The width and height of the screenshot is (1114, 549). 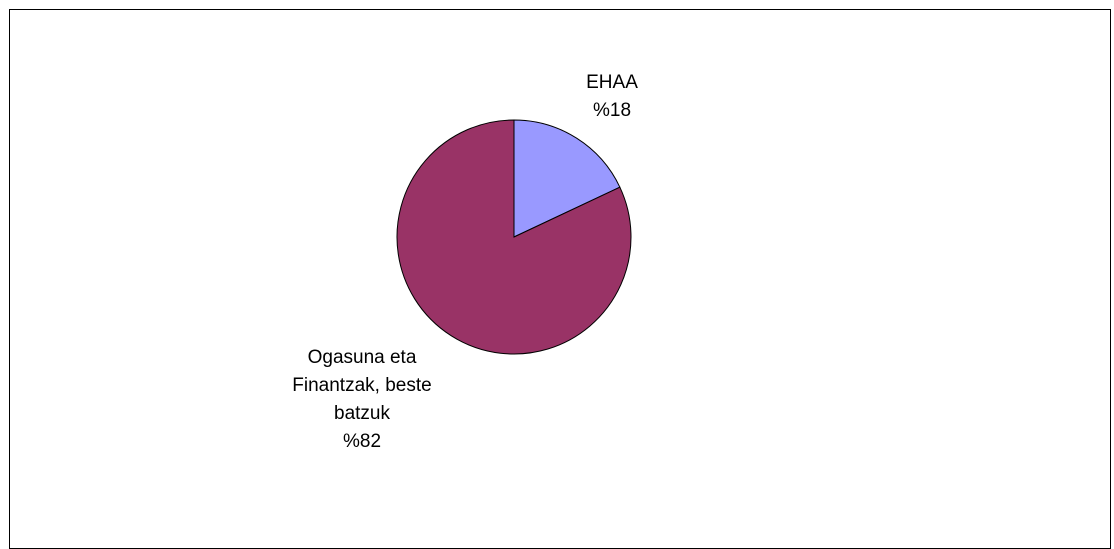 What do you see at coordinates (361, 385) in the screenshot?
I see `slice-label-1-line-1: Finantzak, beste` at bounding box center [361, 385].